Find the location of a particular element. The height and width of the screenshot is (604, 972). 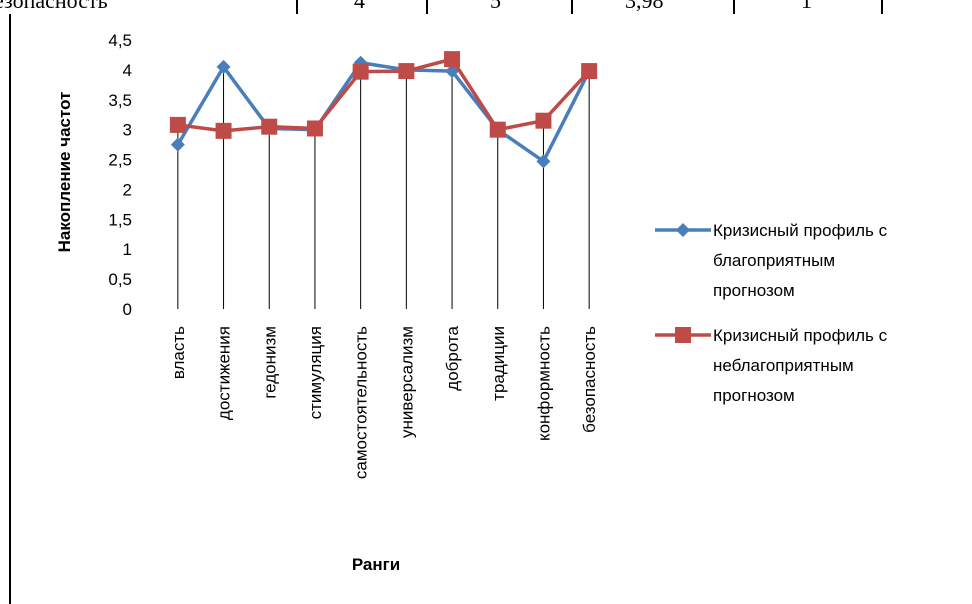

page-border is located at coordinates (10, 309).